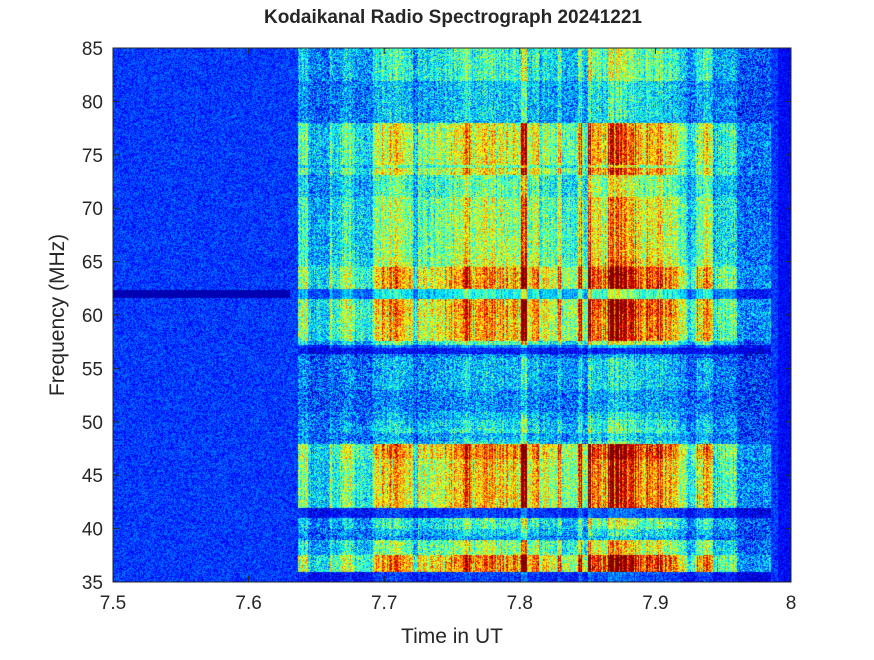 The image size is (874, 660). Describe the element at coordinates (92, 423) in the screenshot. I see `y-tick-label: 50` at that location.